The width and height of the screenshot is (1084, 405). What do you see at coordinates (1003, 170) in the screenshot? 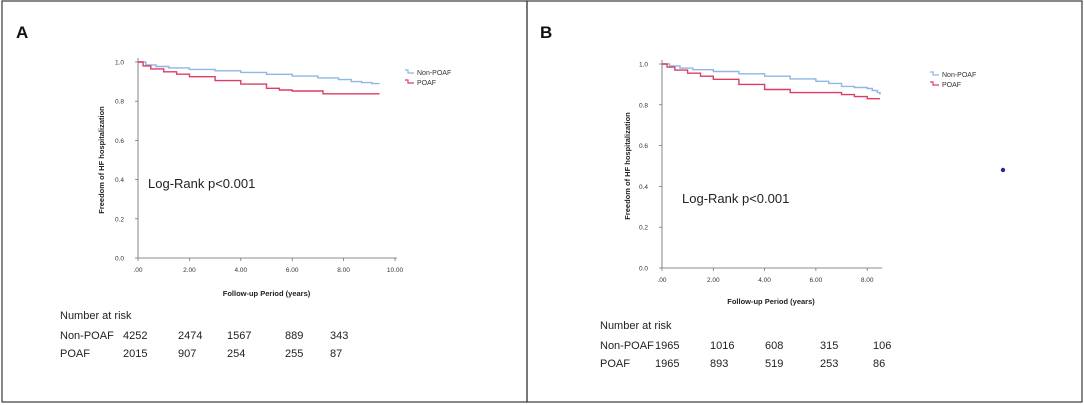
I see `stray-dot` at bounding box center [1003, 170].